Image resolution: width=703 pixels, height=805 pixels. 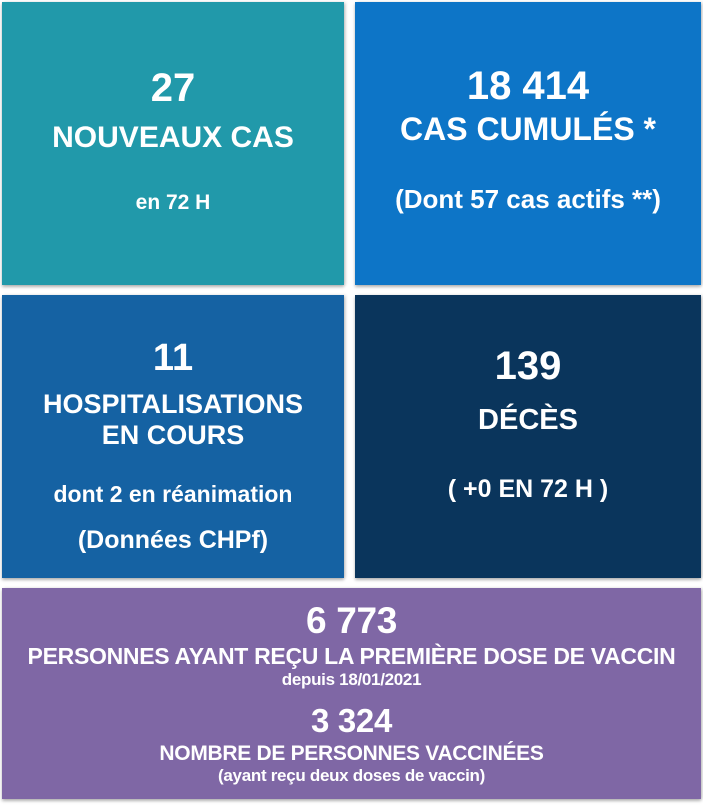 I want to click on new-cases-sublabel: en 72 H, so click(x=173, y=202).